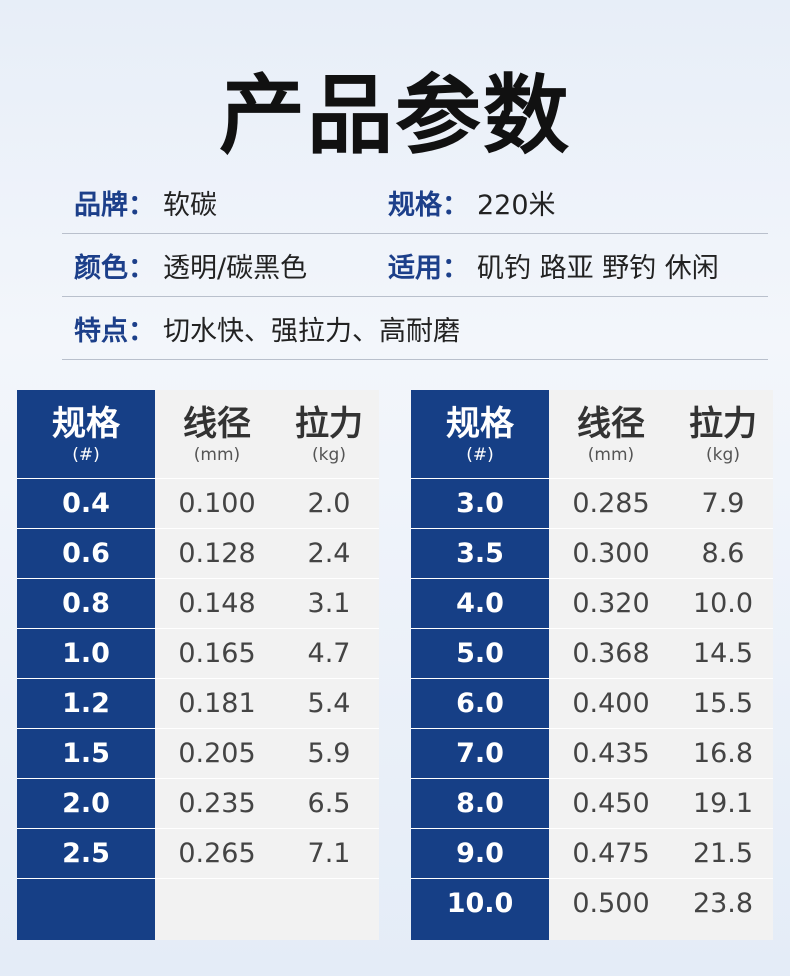 This screenshot has height=976, width=790. Describe the element at coordinates (592, 754) in the screenshot. I see `table-row: 7.0 0.435 16.8` at that location.